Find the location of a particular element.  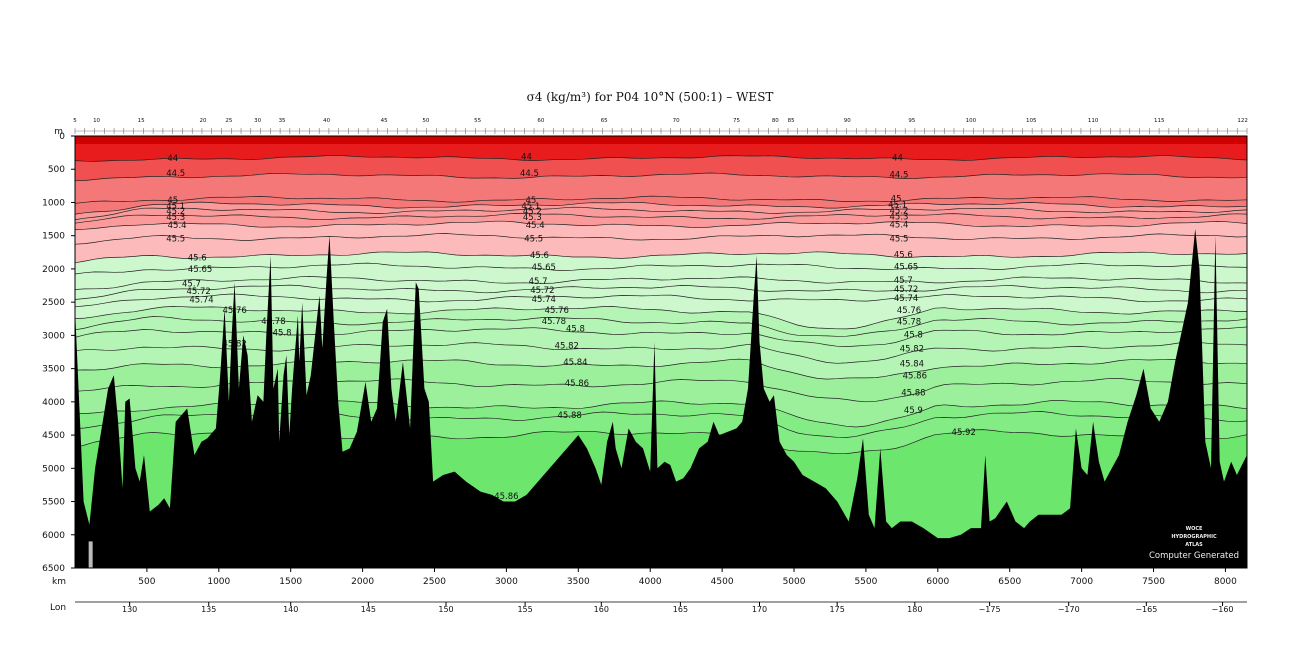

y-tick-label: 3500 is located at coordinates (53, 370).